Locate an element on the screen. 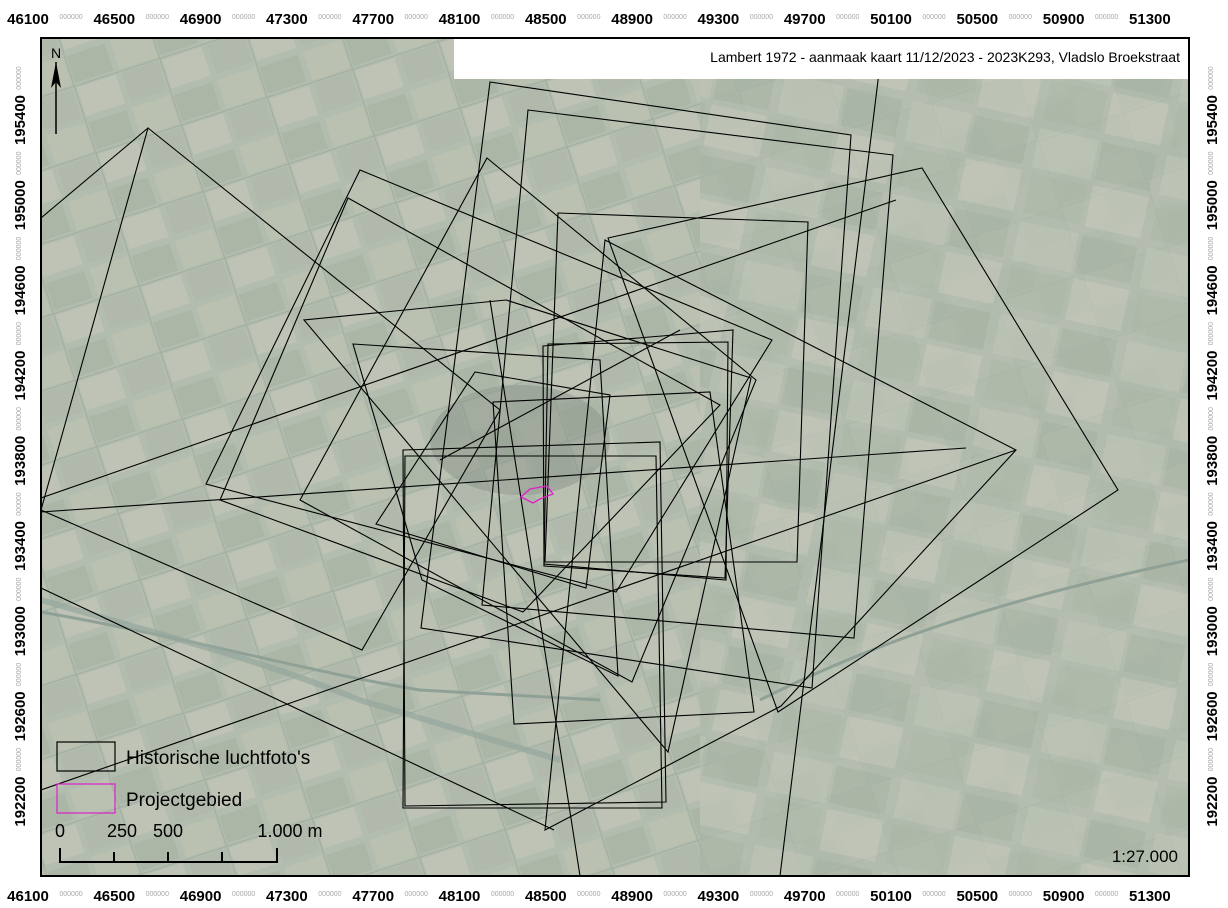 Image resolution: width=1228 pixels, height=908 pixels. svg-text: 250 is located at coordinates (122, 831).